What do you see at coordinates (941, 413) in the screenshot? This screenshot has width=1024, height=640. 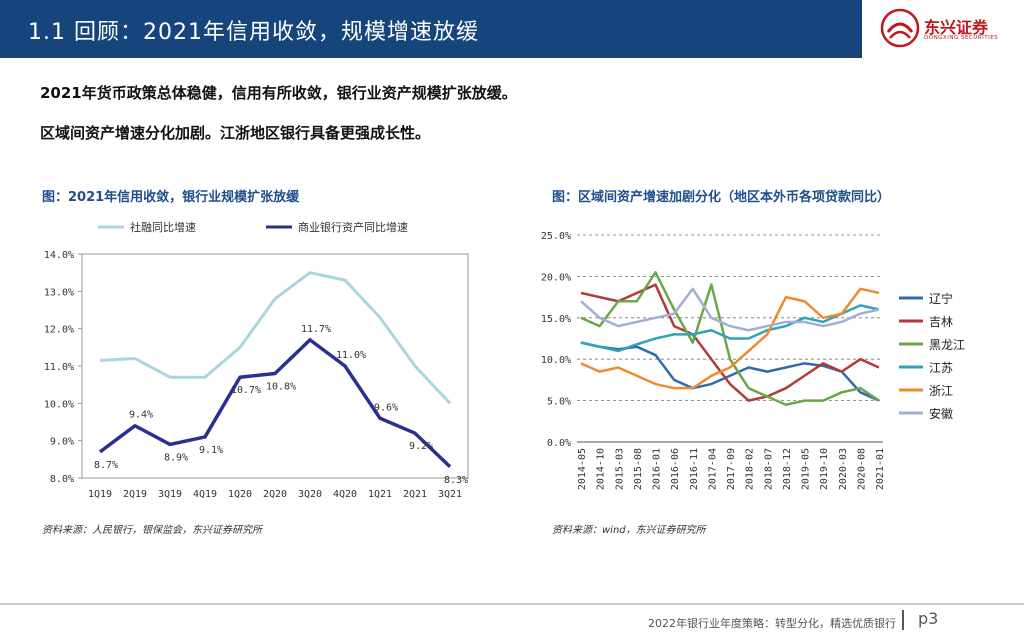 I see `legend-label-5: 安徽` at bounding box center [941, 413].